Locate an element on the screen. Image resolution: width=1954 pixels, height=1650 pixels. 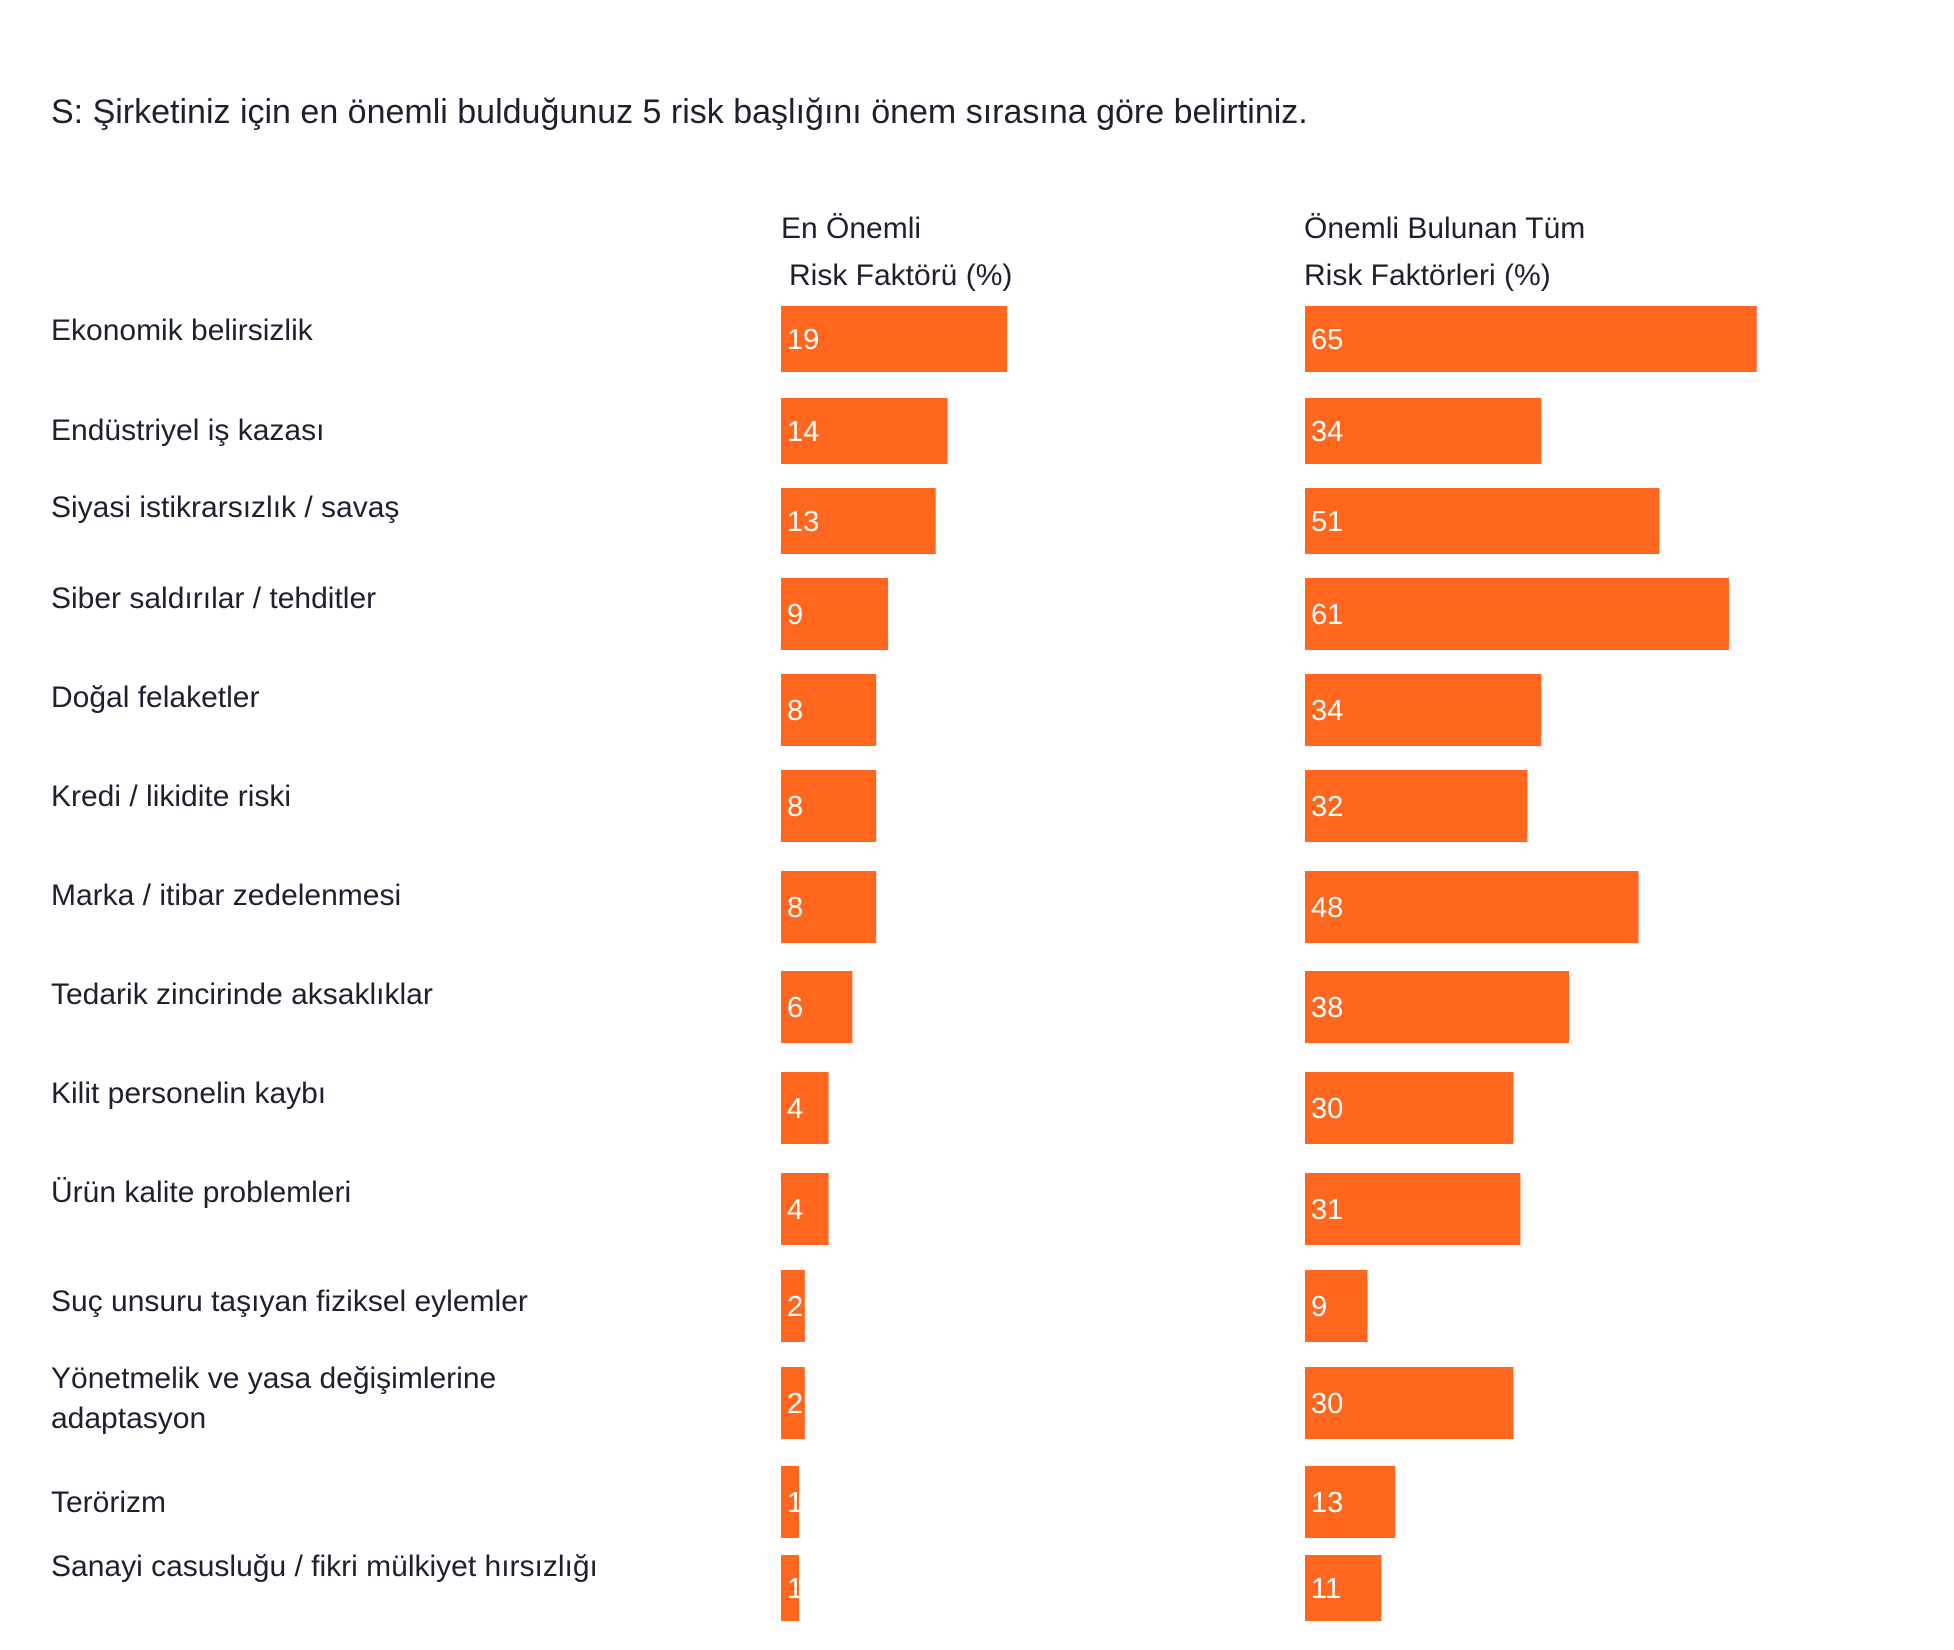
bar-value-label: 11 is located at coordinates (1326, 1589).